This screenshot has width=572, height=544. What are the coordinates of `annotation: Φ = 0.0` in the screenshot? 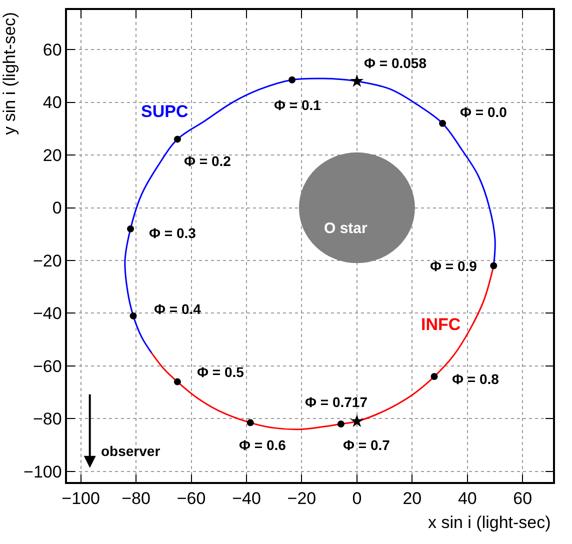 It's located at (484, 112).